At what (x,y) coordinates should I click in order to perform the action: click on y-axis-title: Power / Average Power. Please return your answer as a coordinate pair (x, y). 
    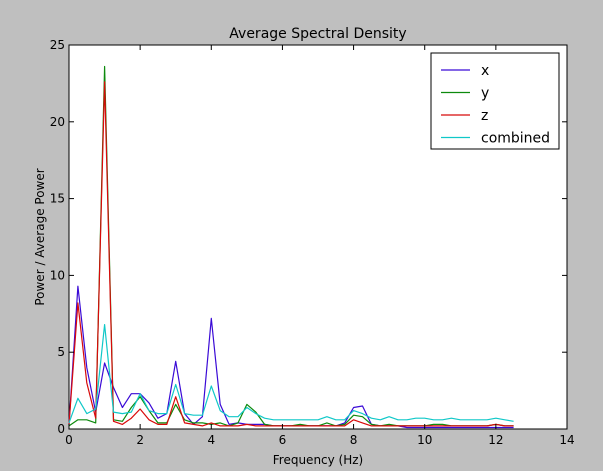
    Looking at the image, I should click on (40, 236).